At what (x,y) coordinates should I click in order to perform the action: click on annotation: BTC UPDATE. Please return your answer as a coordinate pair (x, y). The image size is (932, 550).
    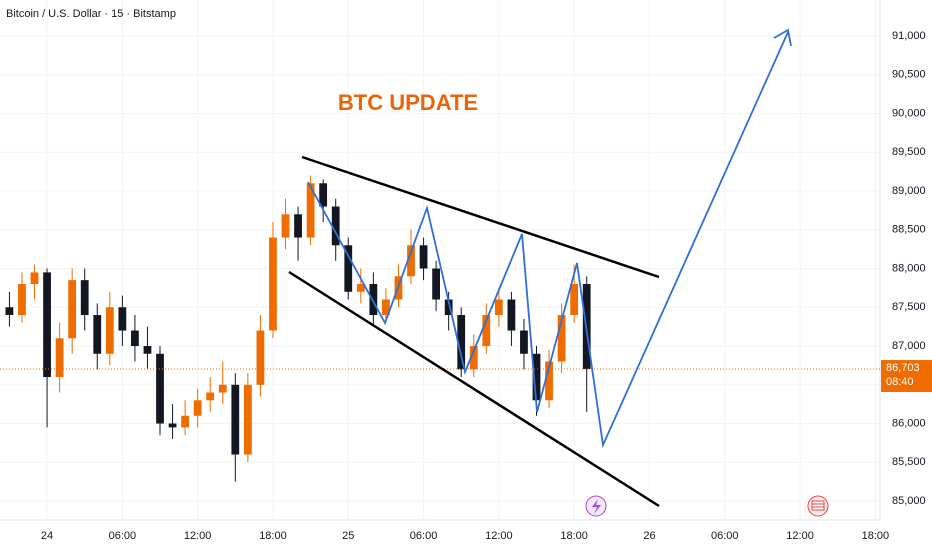
    Looking at the image, I should click on (408, 102).